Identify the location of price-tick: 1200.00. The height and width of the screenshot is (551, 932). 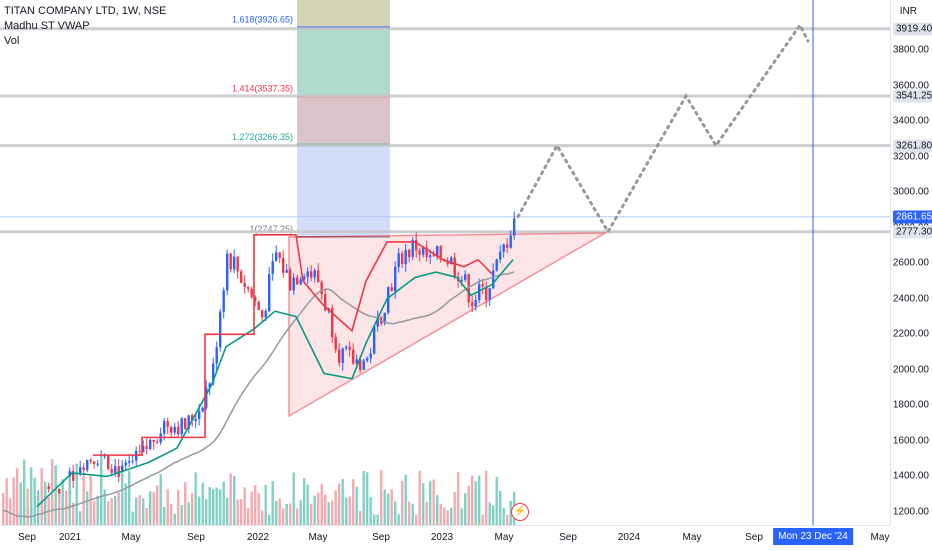
(910, 512).